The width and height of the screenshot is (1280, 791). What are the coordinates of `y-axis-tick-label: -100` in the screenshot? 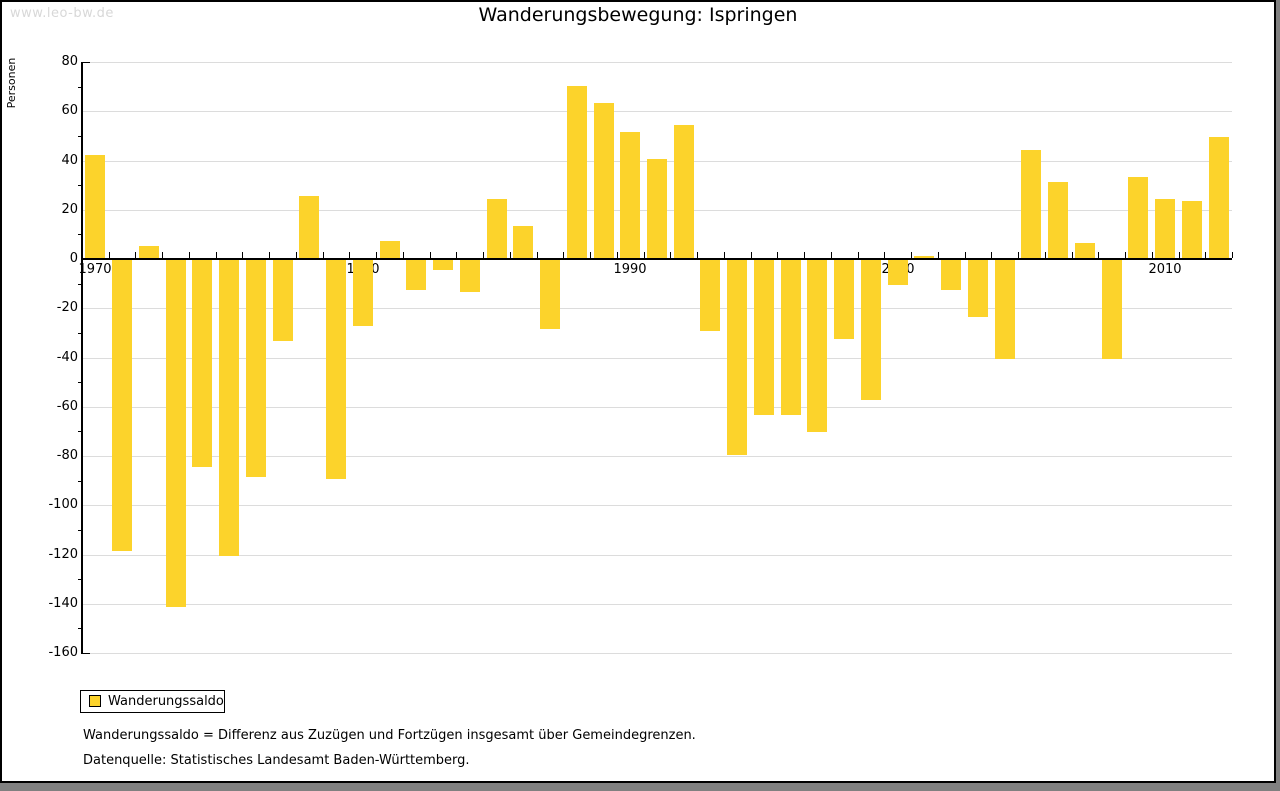 It's located at (63, 504).